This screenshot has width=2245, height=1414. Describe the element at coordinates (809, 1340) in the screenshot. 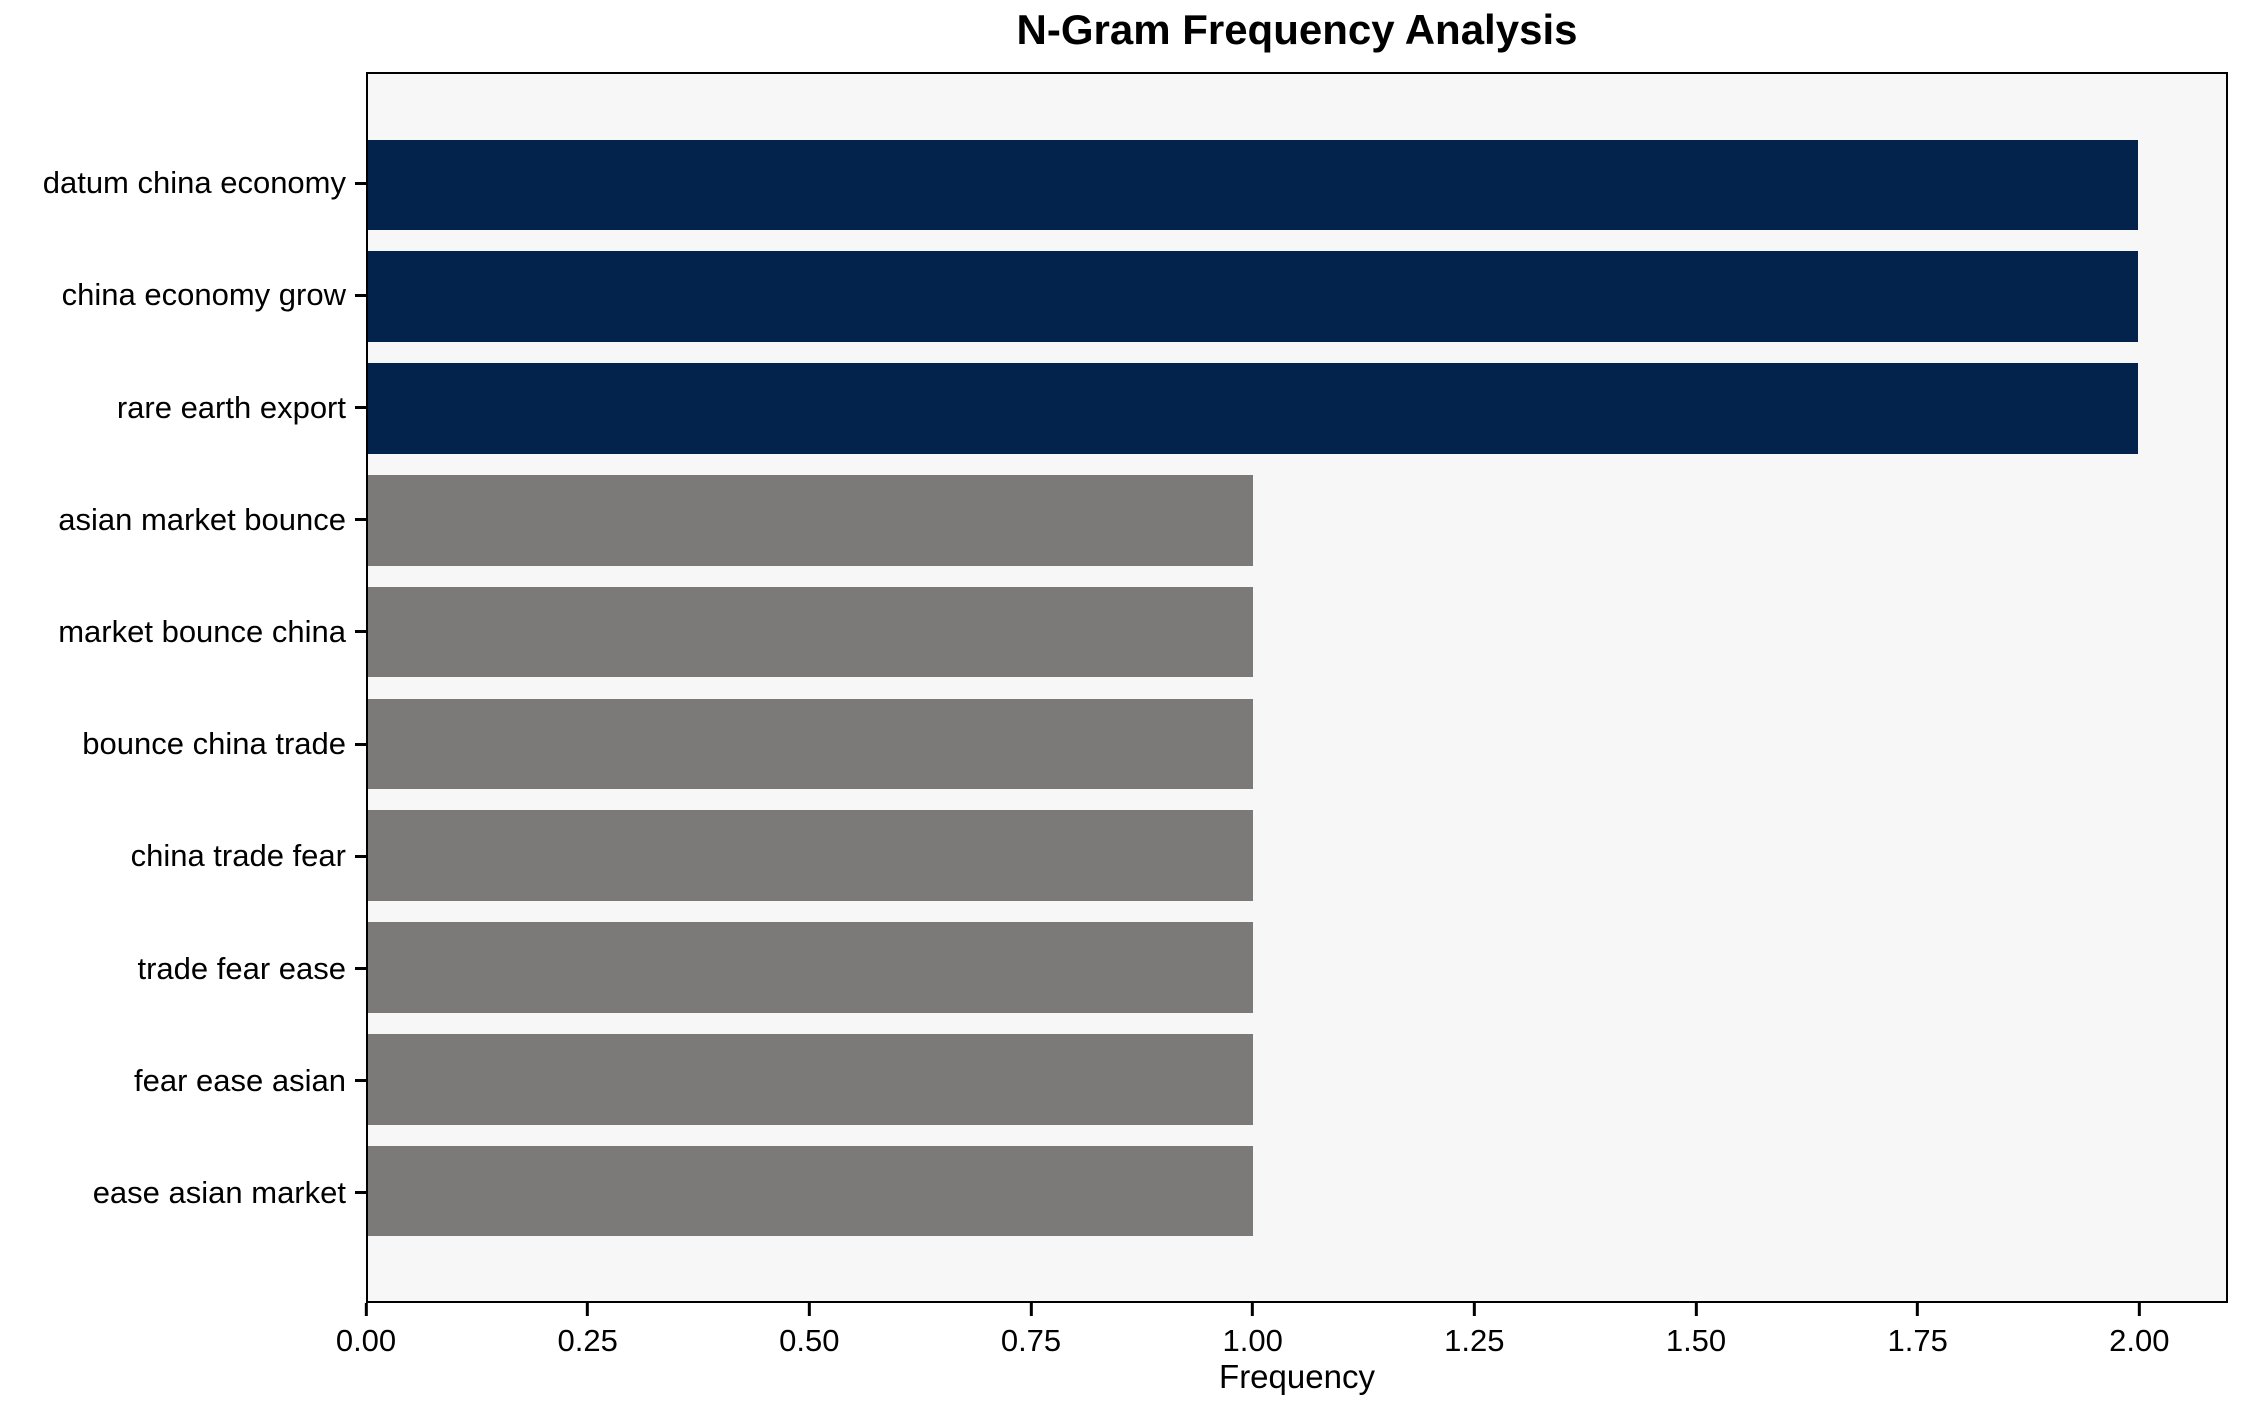

I see `x-tick-label: 0.50` at that location.